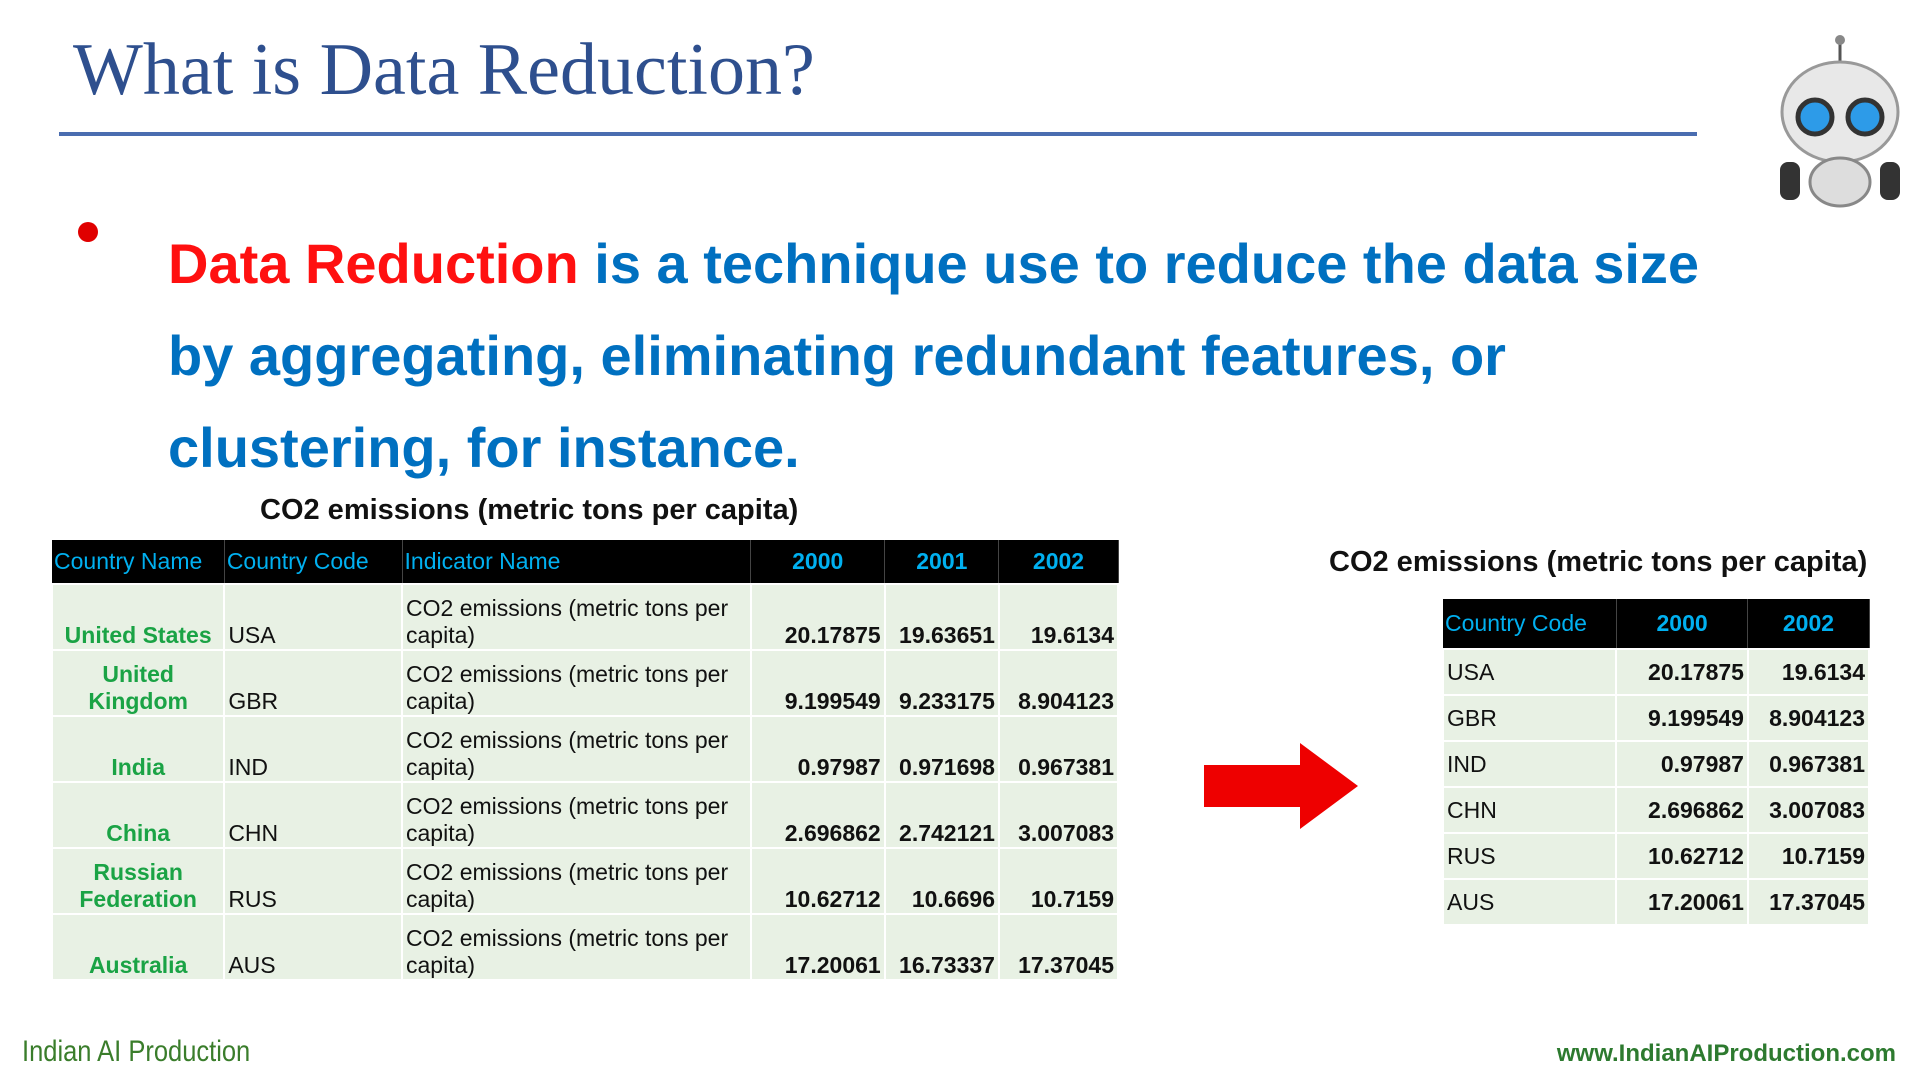  What do you see at coordinates (373, 263) in the screenshot?
I see `highlight: Data Reduction` at bounding box center [373, 263].